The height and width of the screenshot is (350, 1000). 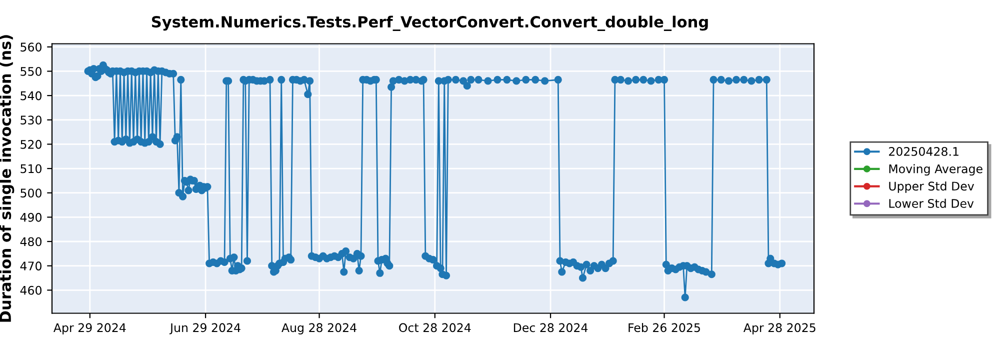 I want to click on x-tick-label: Aug 28 2024, so click(x=319, y=328).